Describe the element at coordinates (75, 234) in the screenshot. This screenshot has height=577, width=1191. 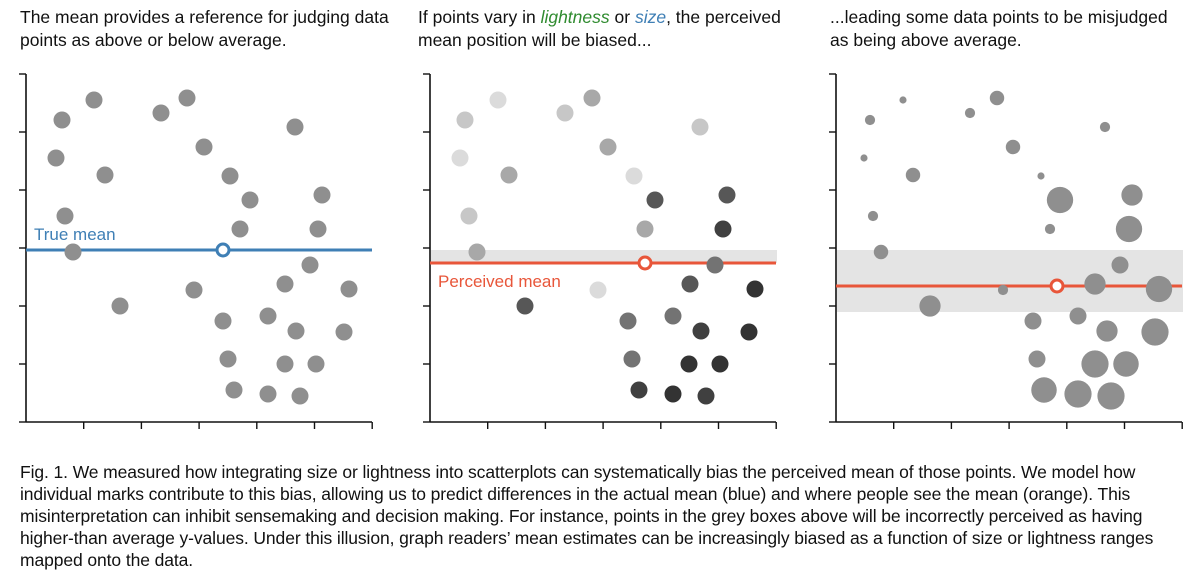
I see `mean-label: True mean` at that location.